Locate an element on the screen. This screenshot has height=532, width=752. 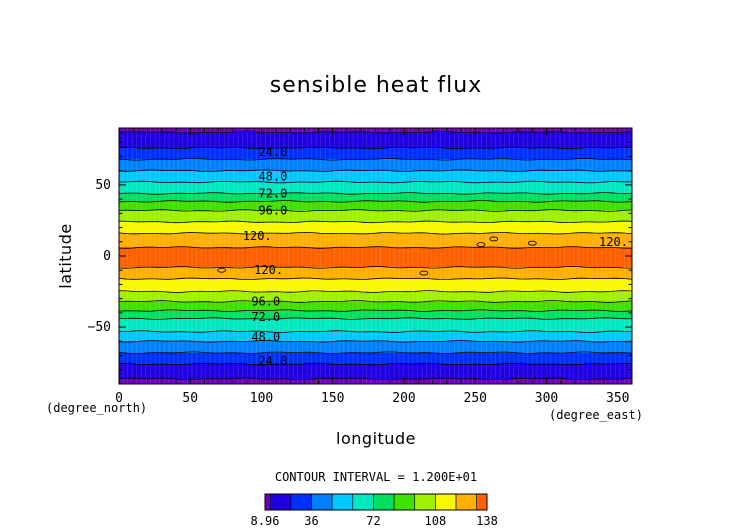
y-tick-label: 0 is located at coordinates (107, 256).